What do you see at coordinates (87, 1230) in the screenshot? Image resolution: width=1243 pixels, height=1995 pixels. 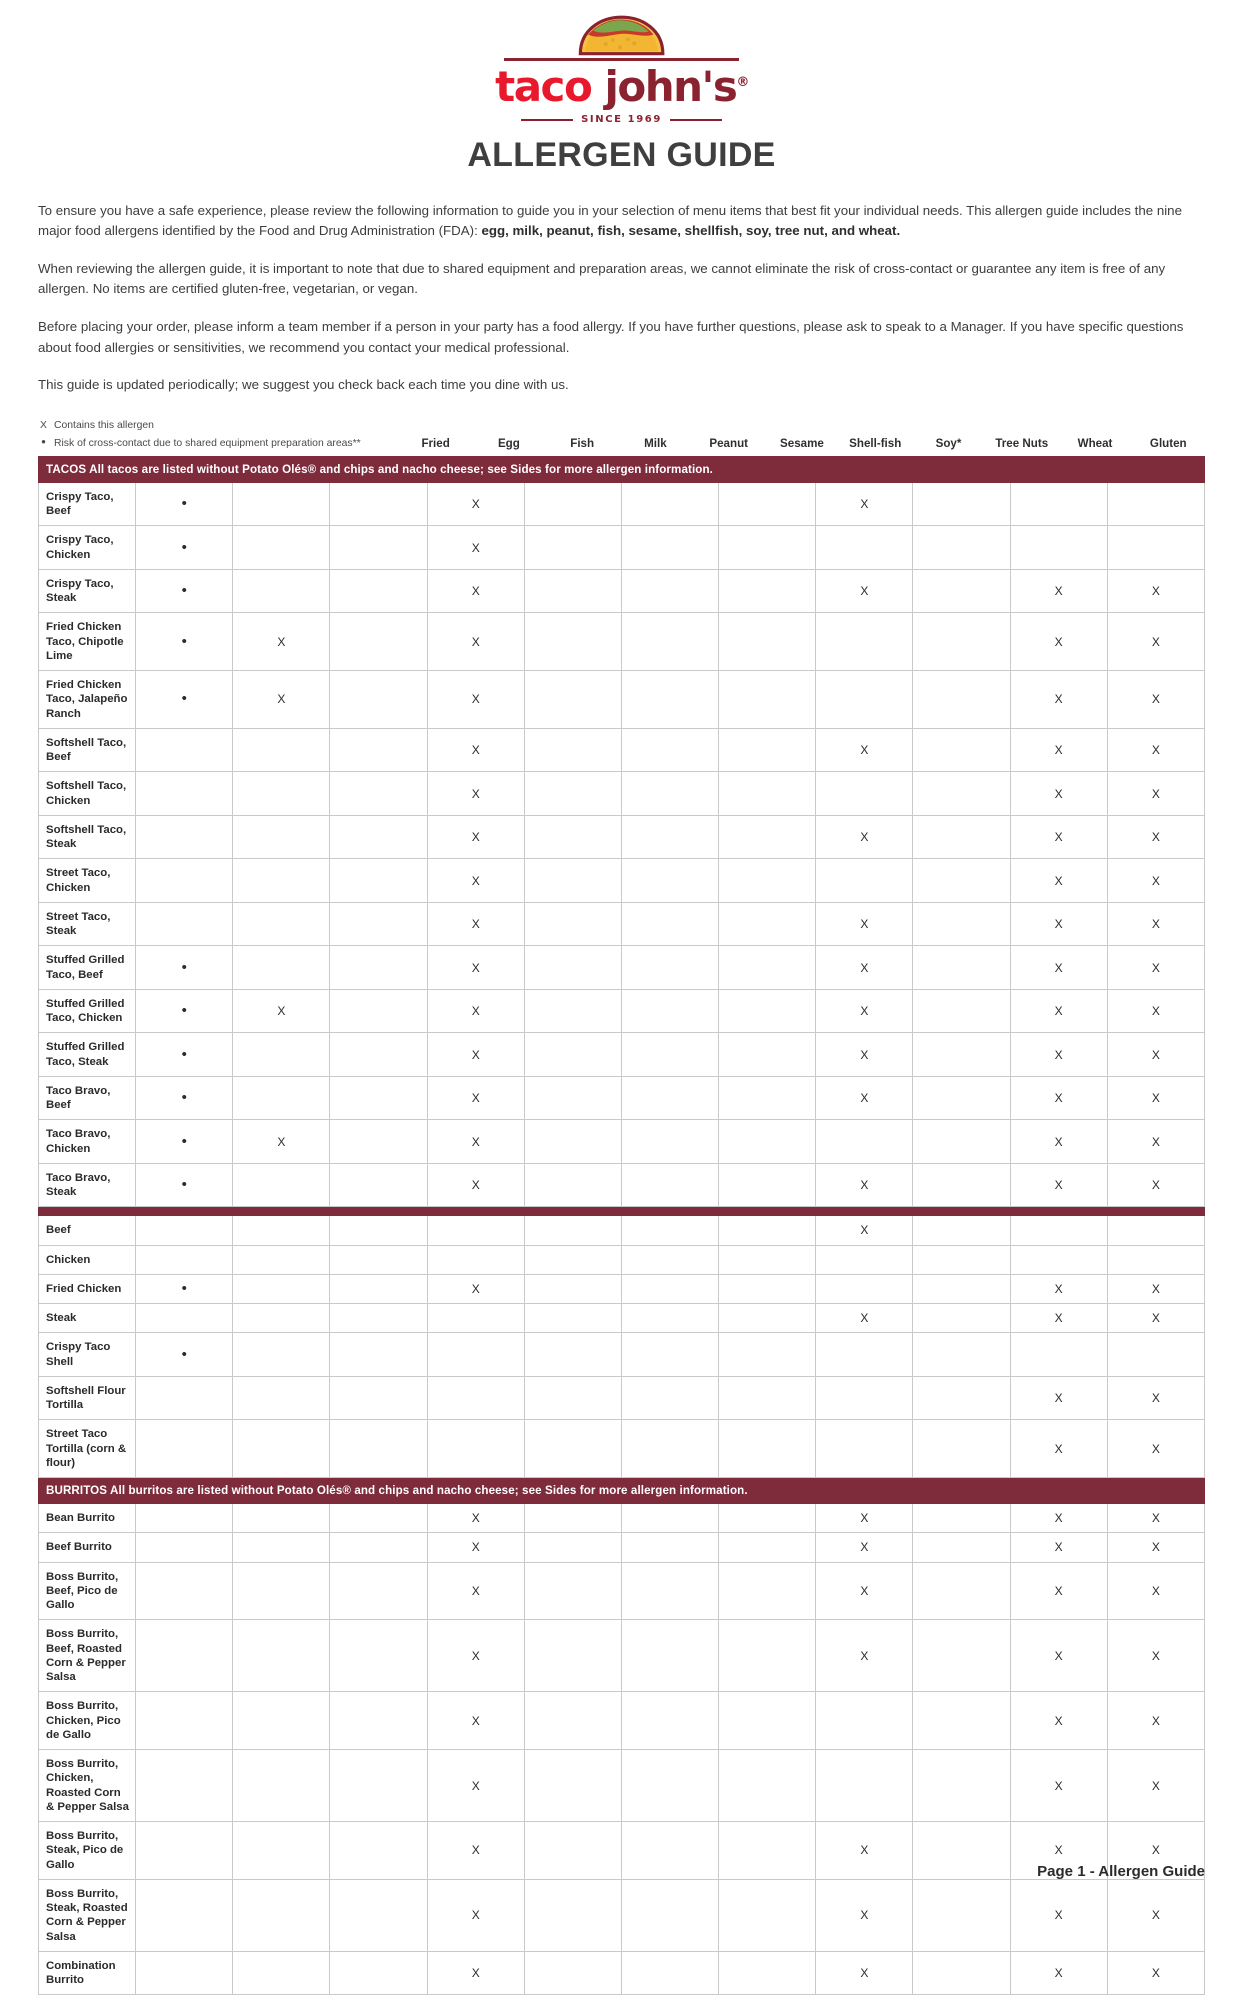 I see `menu-item-name: Beef` at bounding box center [87, 1230].